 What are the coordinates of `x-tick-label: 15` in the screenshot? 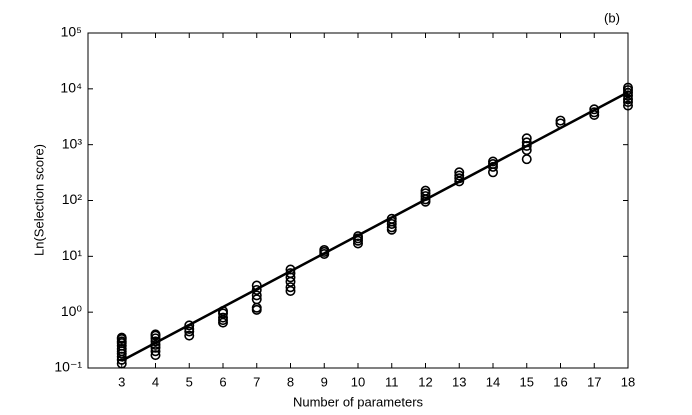 It's located at (527, 381).